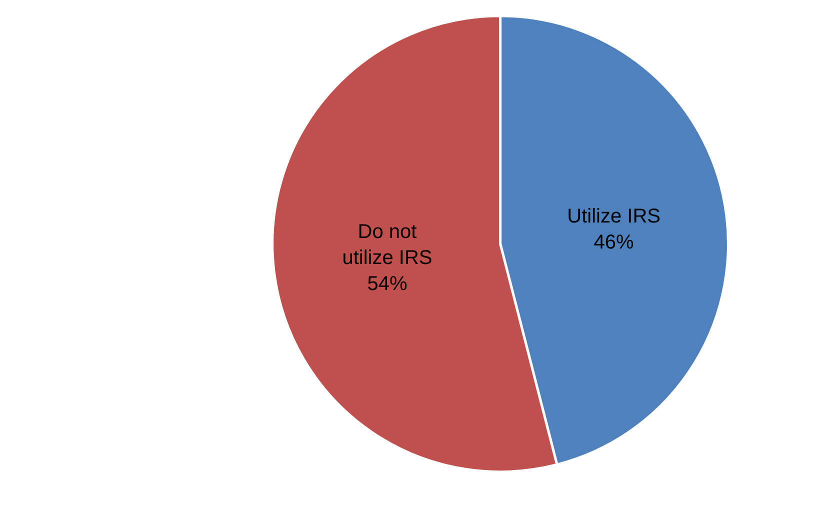 Image resolution: width=838 pixels, height=508 pixels. Describe the element at coordinates (387, 284) in the screenshot. I see `data-label: 54%` at that location.